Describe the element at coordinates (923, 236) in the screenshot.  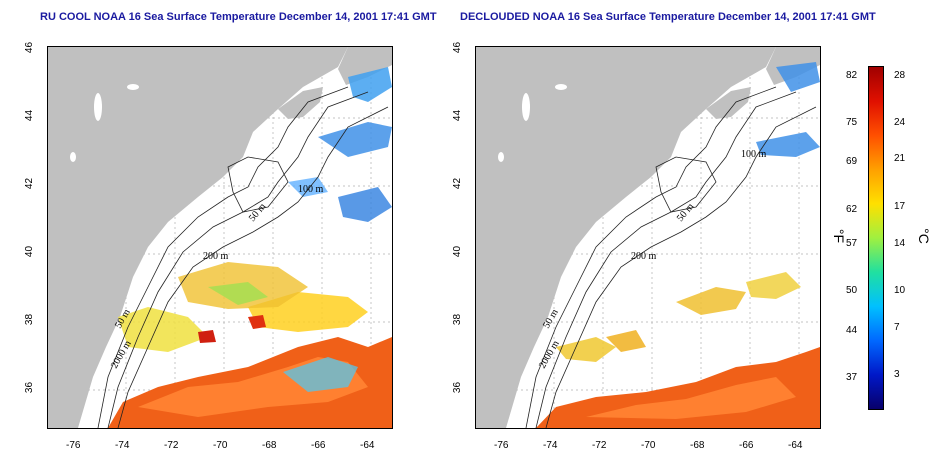
I see `celsius-unit-label: °C` at that location.